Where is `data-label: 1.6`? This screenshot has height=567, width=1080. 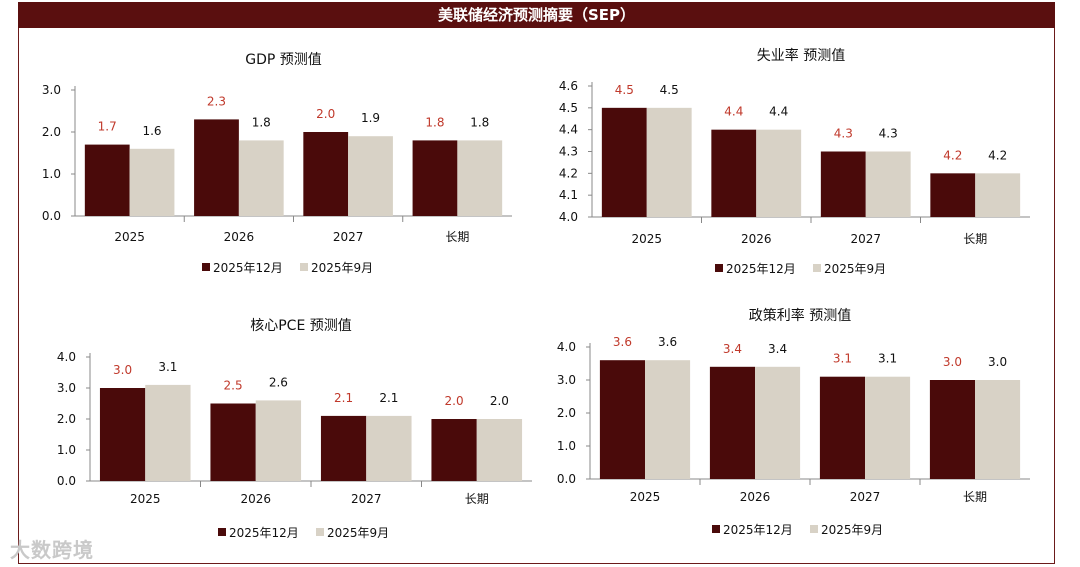
data-label: 1.6 is located at coordinates (151, 131).